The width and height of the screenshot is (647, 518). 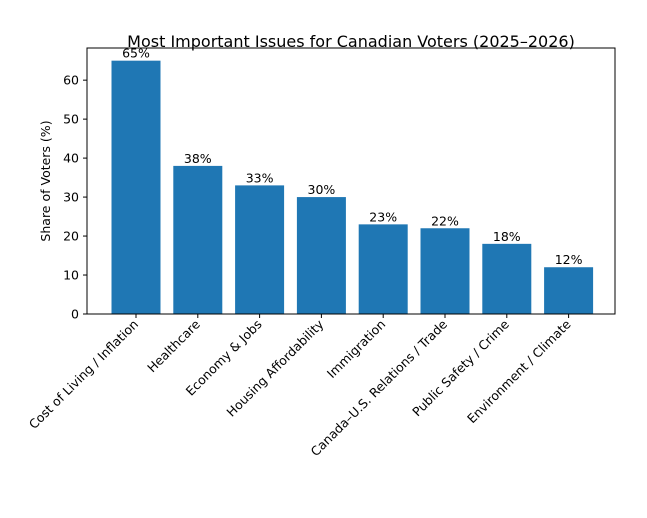 What do you see at coordinates (71, 80) in the screenshot?
I see `y-tick-label: 60` at bounding box center [71, 80].